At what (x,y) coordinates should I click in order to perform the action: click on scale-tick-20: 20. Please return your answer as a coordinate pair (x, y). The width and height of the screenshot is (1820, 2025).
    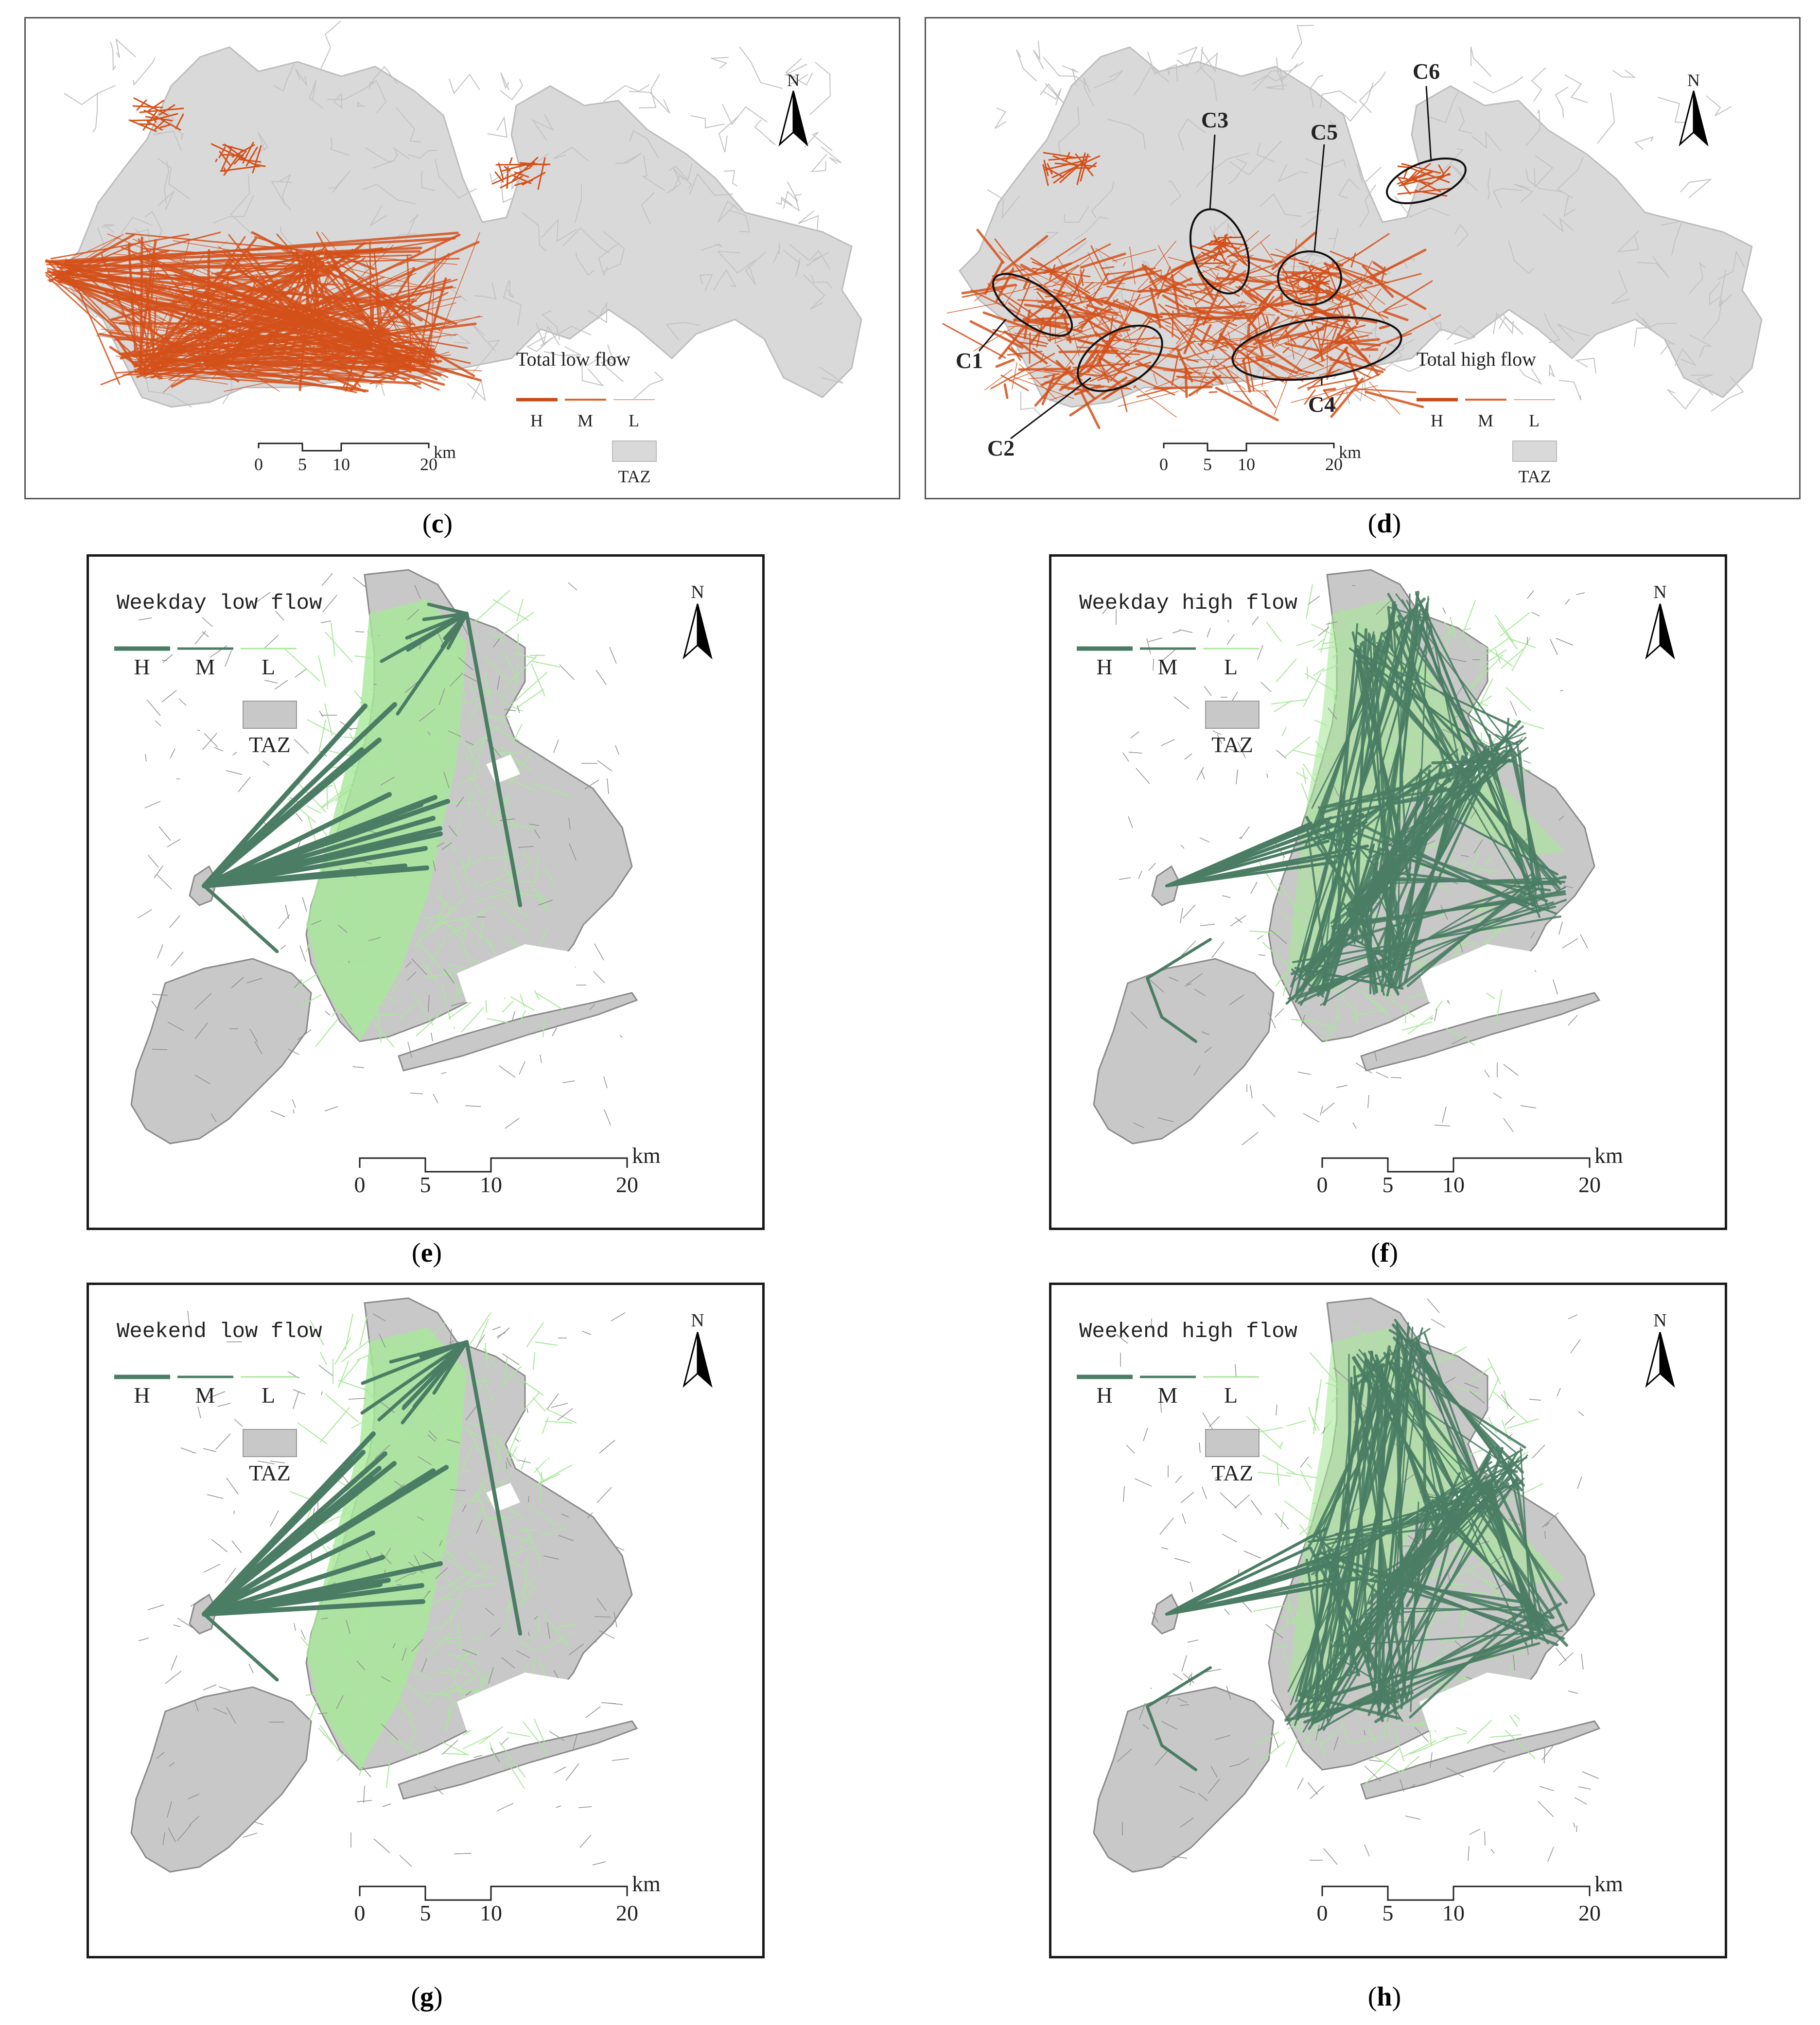
    Looking at the image, I should click on (429, 464).